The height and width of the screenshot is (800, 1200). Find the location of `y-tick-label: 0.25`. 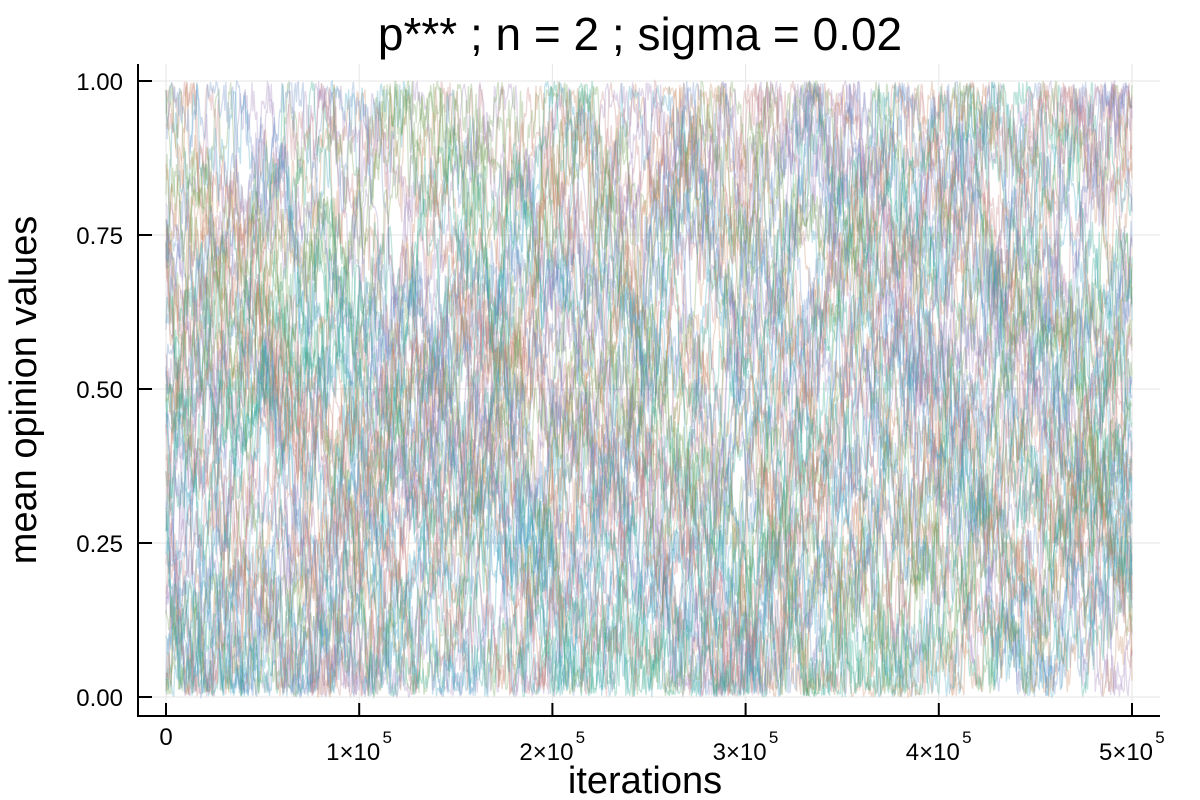

y-tick-label: 0.25 is located at coordinates (99, 544).